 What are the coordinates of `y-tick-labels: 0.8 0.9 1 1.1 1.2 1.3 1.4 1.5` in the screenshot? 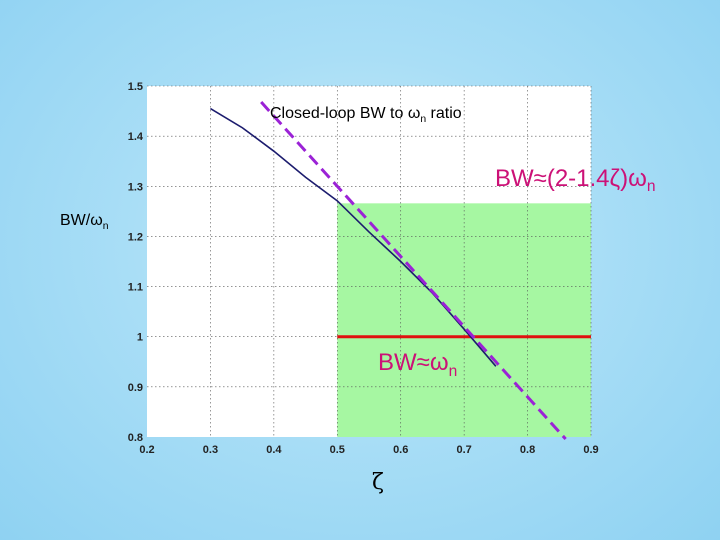 It's located at (136, 262).